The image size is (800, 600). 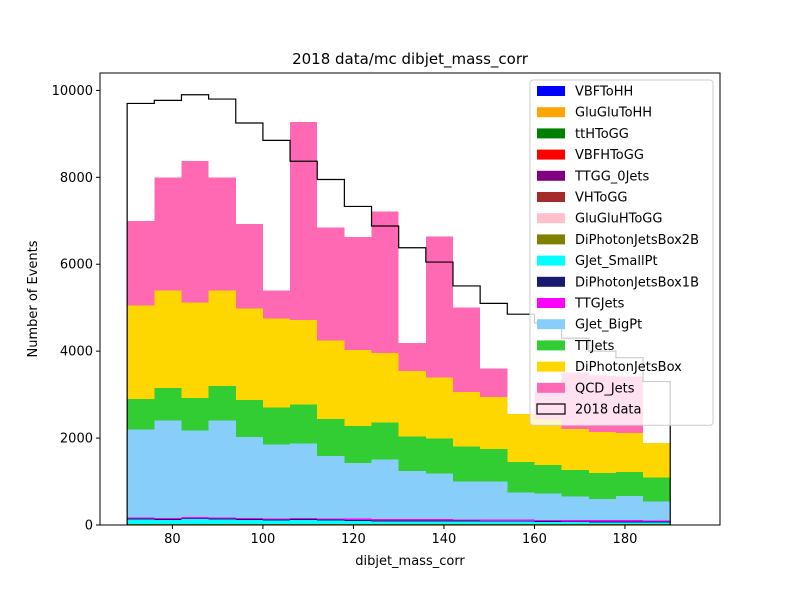 What do you see at coordinates (551, 324) in the screenshot?
I see `legend-swatch-gjet-bigpt` at bounding box center [551, 324].